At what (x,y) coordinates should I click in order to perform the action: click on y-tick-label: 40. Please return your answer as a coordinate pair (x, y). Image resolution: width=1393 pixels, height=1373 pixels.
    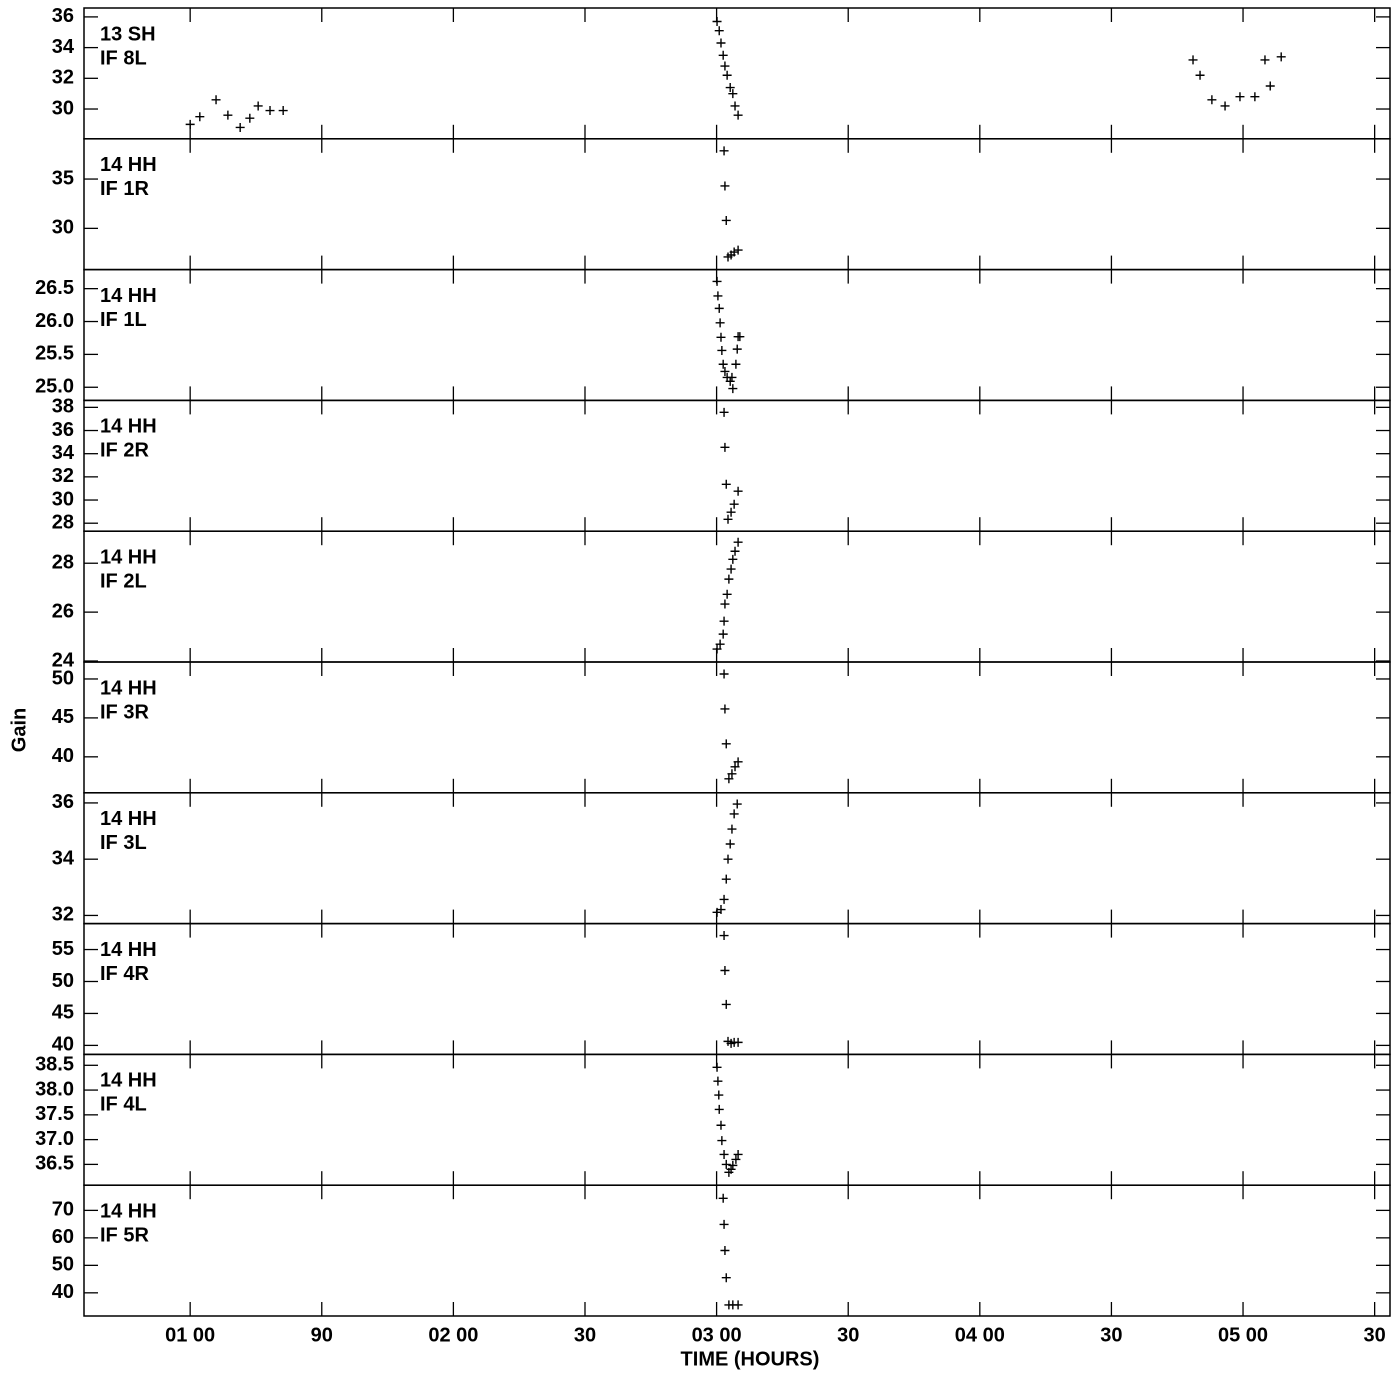
    Looking at the image, I should click on (63, 1045).